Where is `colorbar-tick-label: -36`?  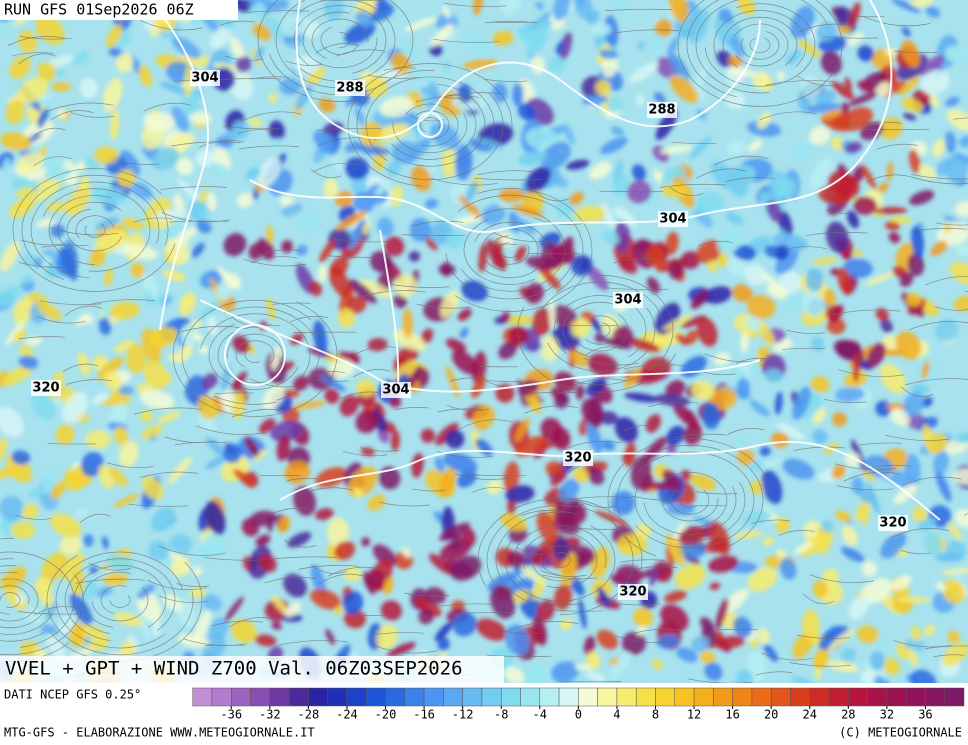
colorbar-tick-label: -36 is located at coordinates (231, 715).